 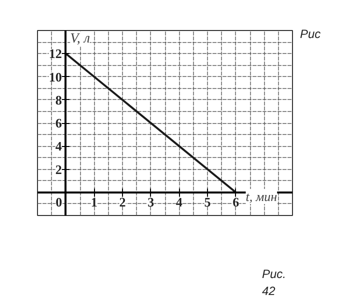 What do you see at coordinates (151, 202) in the screenshot?
I see `x-tick-label: 3` at bounding box center [151, 202].